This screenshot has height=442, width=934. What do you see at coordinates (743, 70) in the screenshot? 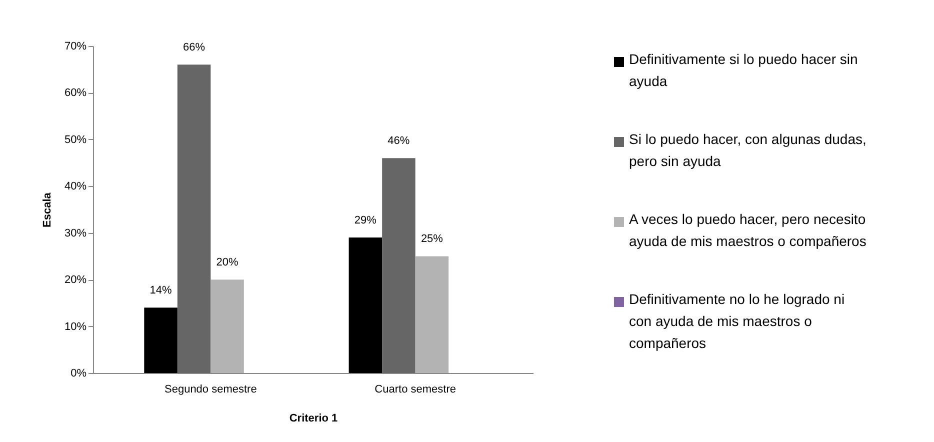
I see `legend-label: Definitivamente si lo puedo hacer sin ayuda` at bounding box center [743, 70].